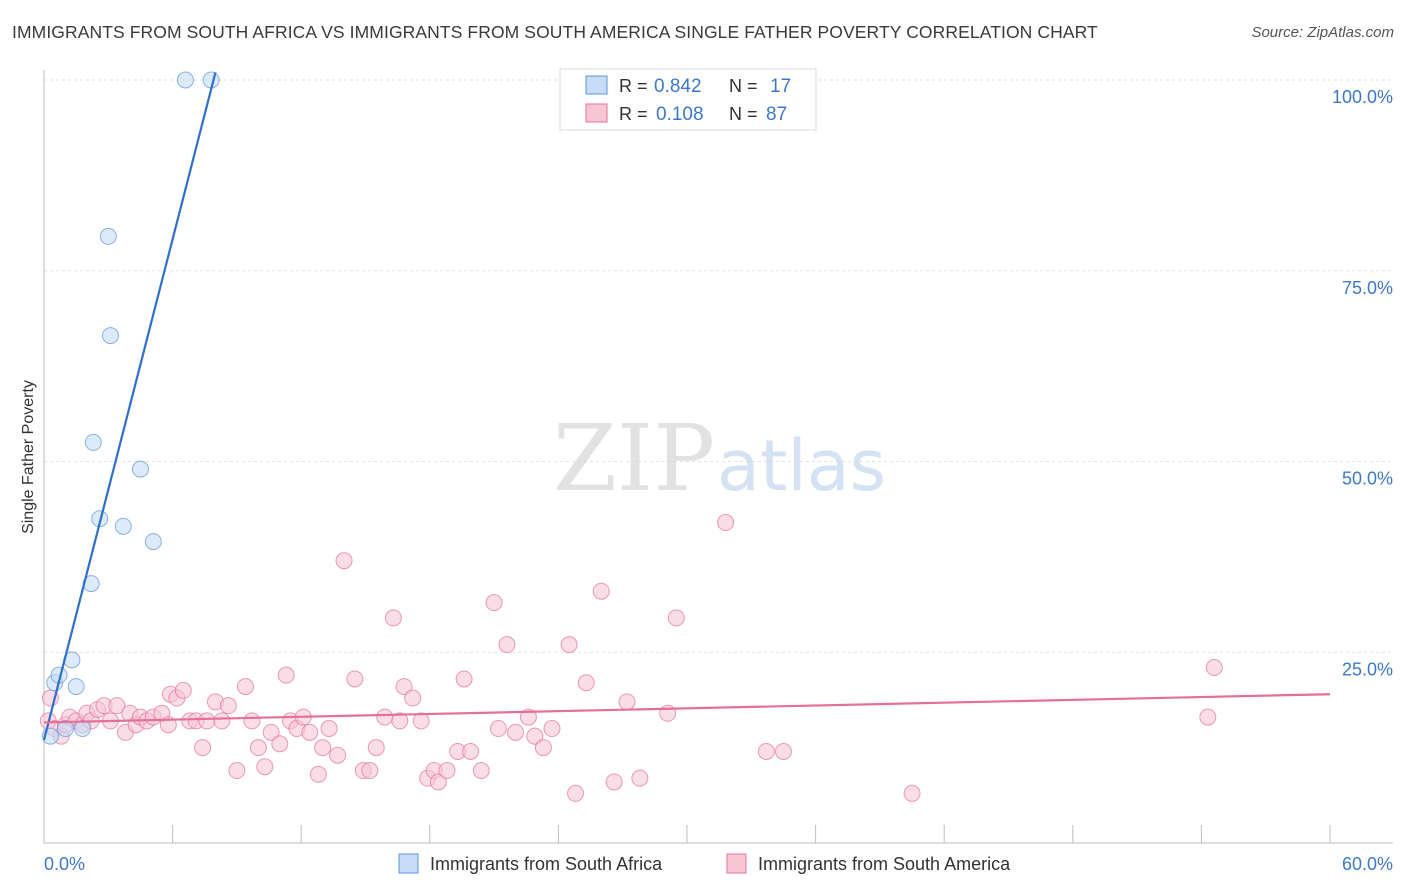 The width and height of the screenshot is (1406, 892). What do you see at coordinates (1367, 864) in the screenshot?
I see `x-tick-label-1: 60.0%` at bounding box center [1367, 864].